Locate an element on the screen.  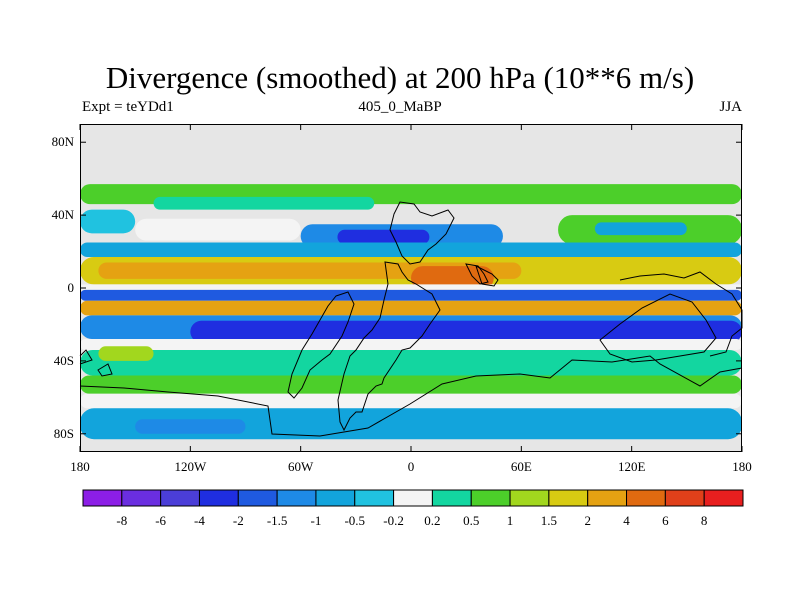
coastline-south-america is located at coordinates (321, 345).